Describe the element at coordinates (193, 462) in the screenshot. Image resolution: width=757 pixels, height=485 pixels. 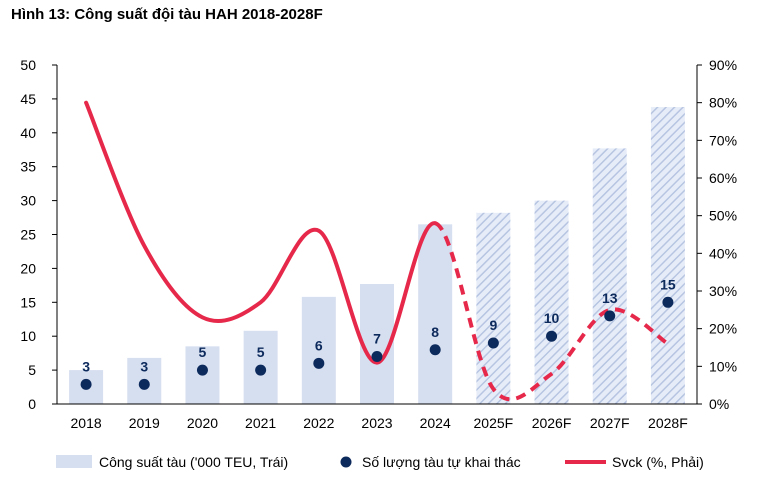
I see `legend-bar-label: Công suất tàu ('000 TEU, Trái)` at that location.